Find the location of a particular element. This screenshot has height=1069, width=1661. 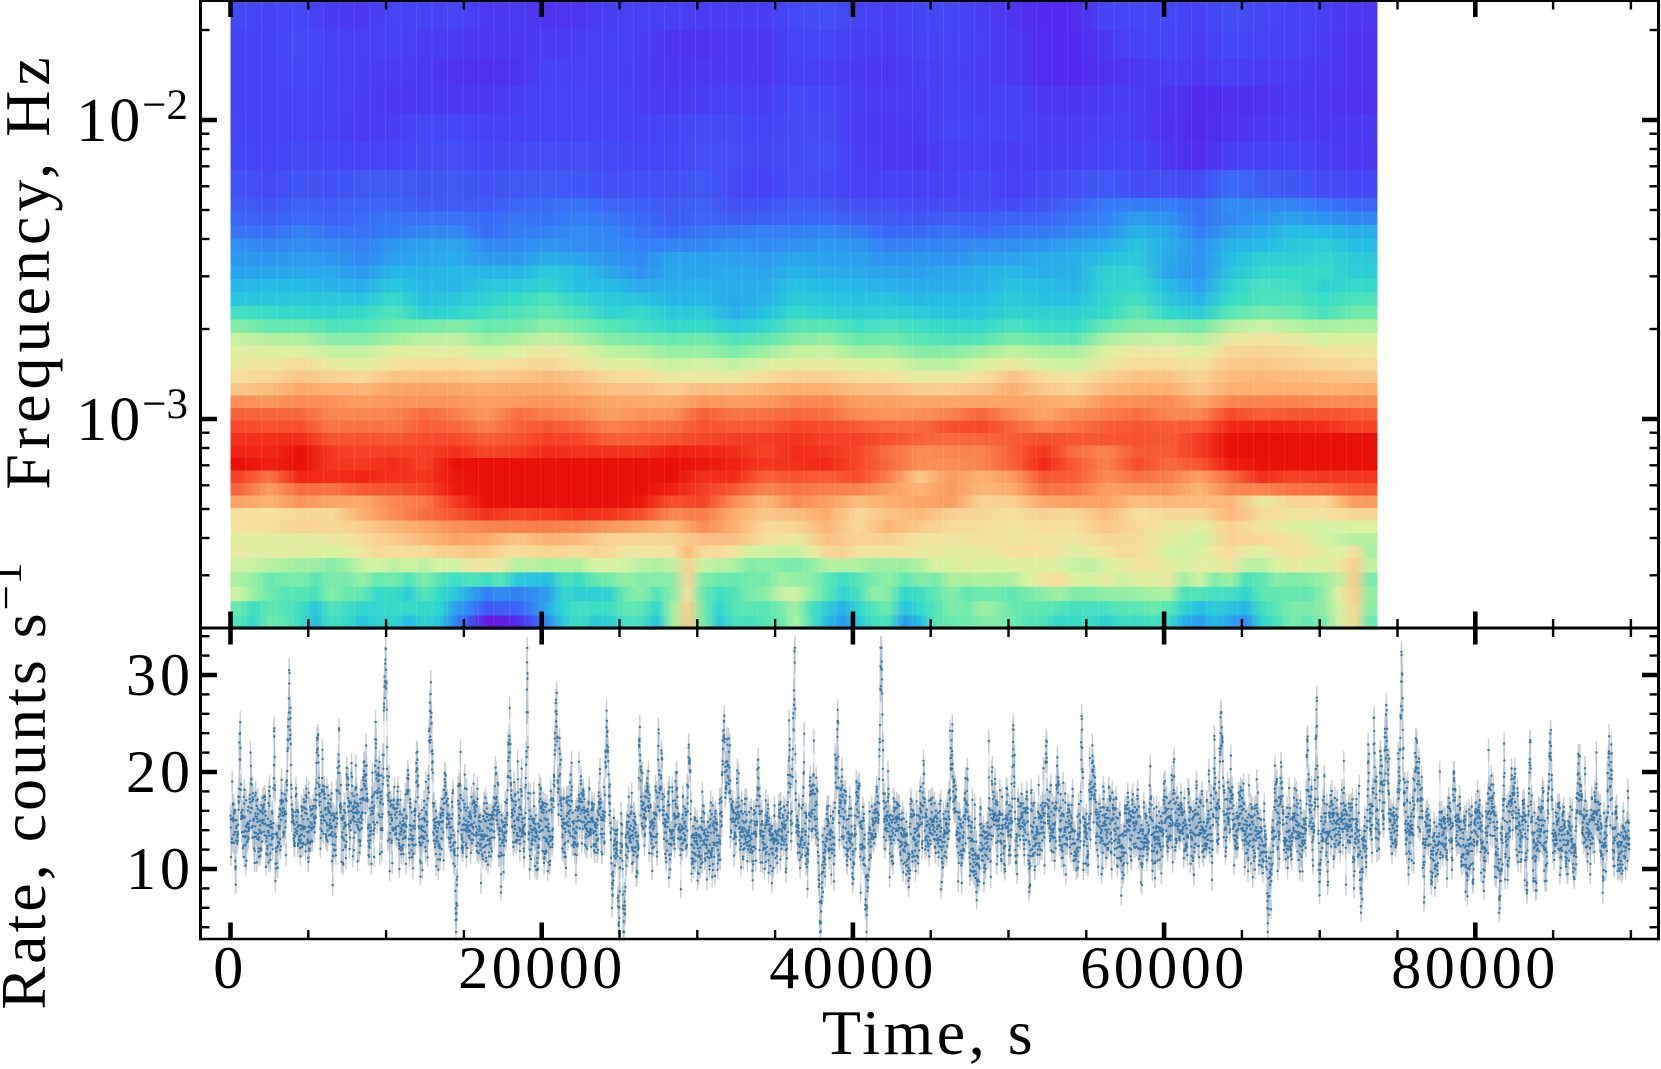

svg-text: 60000 is located at coordinates (1164, 968).